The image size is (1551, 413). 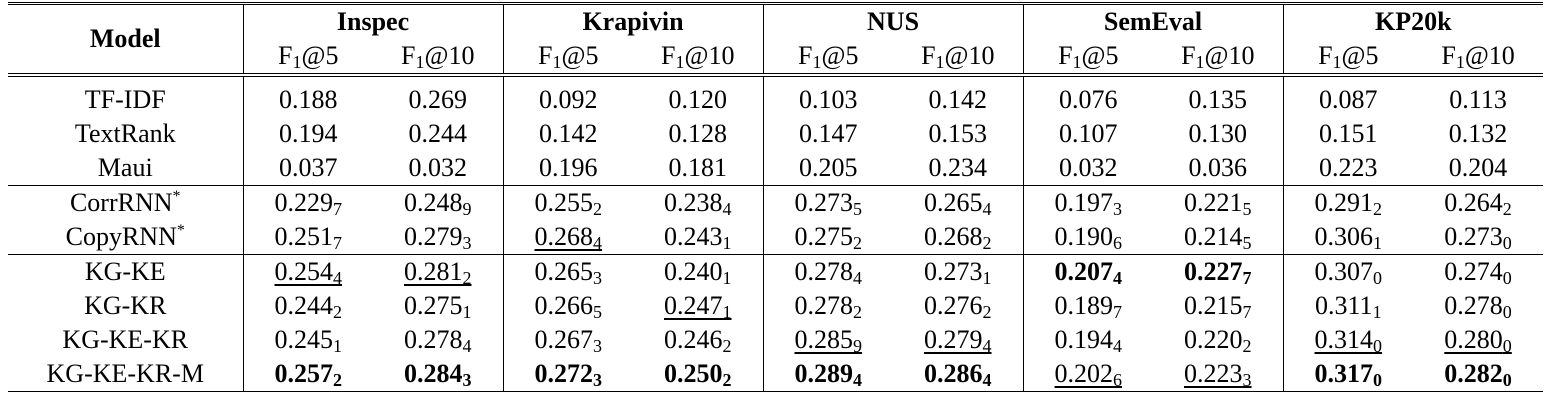 I want to click on model-name-cell: KG-KE-KR, so click(x=126, y=340).